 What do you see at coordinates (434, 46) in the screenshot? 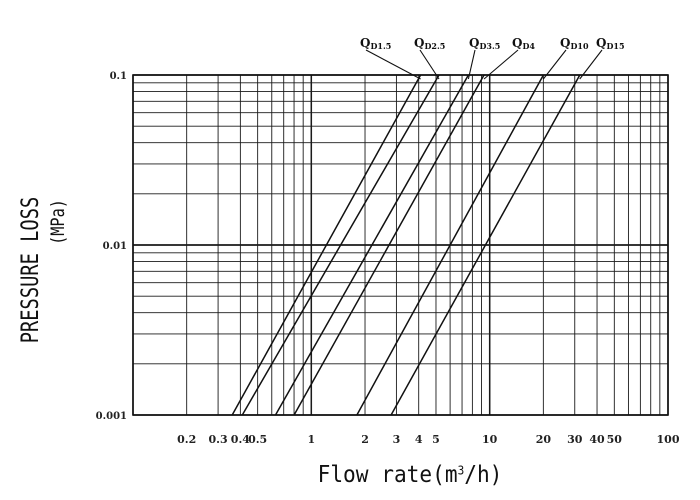
I see `series-label-sub: D2.5` at bounding box center [434, 46].